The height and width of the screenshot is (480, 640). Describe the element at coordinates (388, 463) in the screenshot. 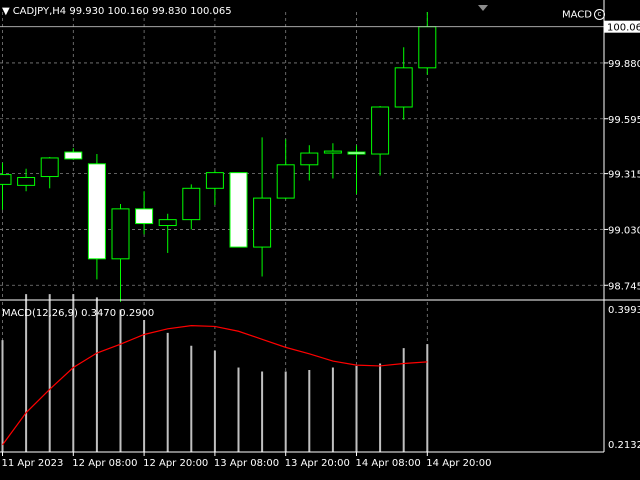

I see `time-axis-label: 14 Apr 08:00` at that location.